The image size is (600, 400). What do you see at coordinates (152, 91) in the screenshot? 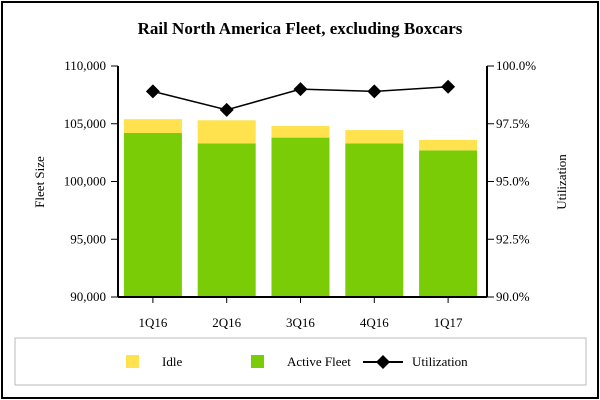
I see `utilization-point-1Q16` at bounding box center [152, 91].